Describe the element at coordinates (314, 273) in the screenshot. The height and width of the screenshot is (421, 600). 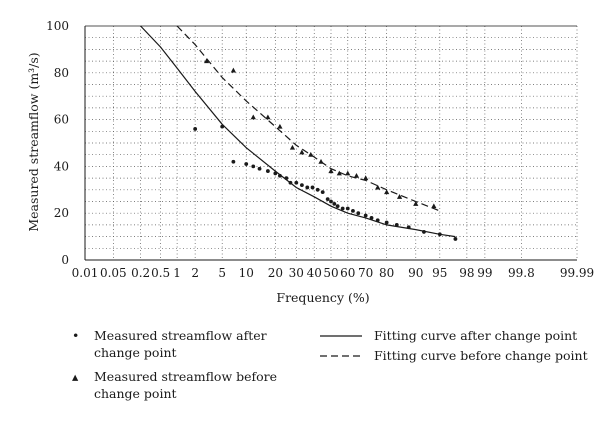
I see `x-tick-label: 40` at that location.